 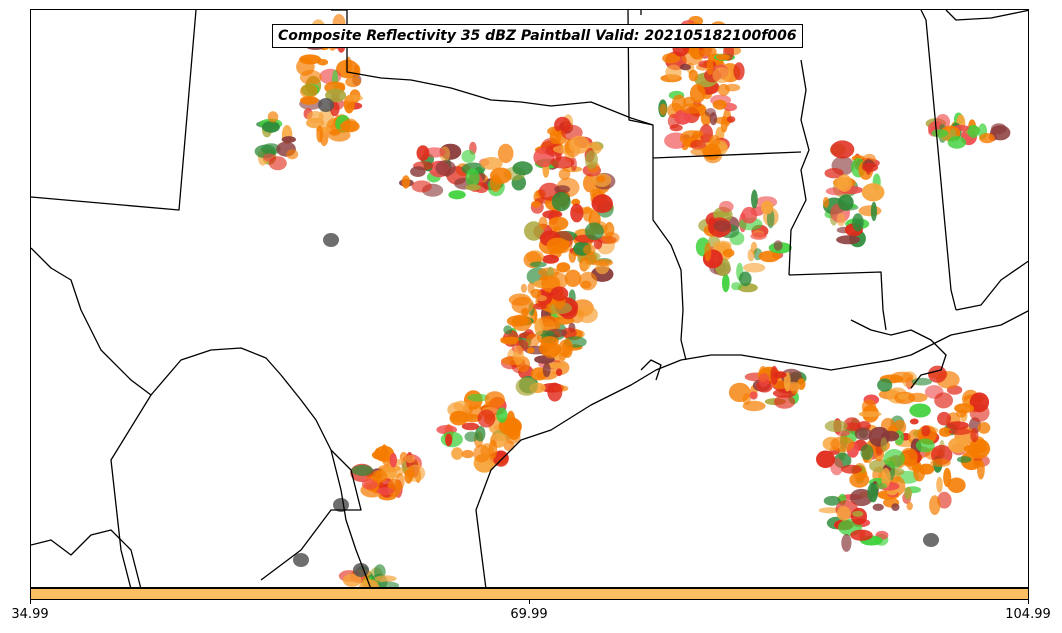 I want to click on colorbar-label-right: 104.99, so click(x=1028, y=614).